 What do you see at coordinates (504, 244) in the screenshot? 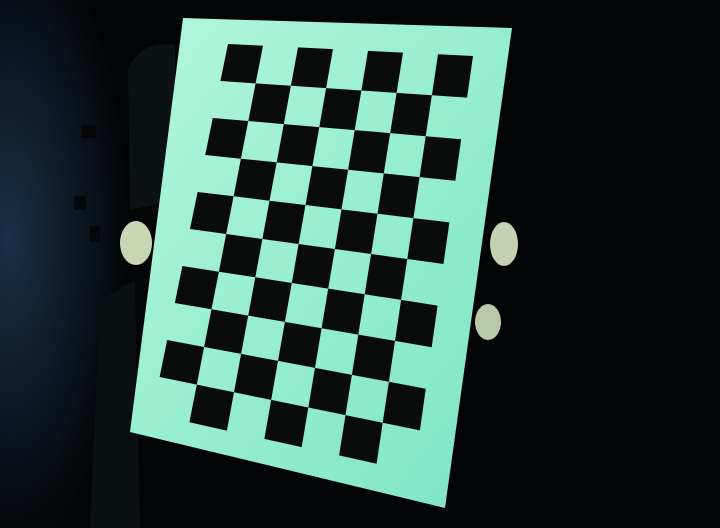
I see `right-hand-upper` at bounding box center [504, 244].